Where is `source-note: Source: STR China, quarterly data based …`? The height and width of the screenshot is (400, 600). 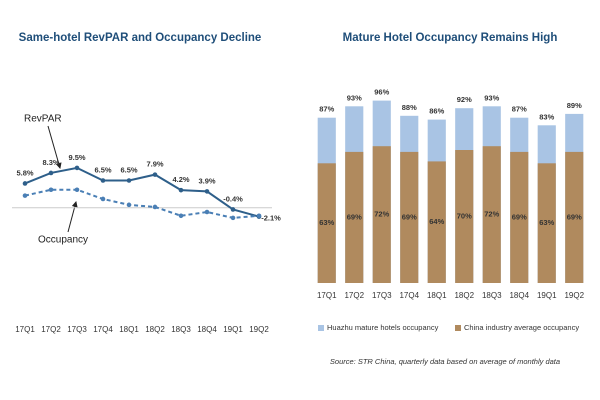 source-note: Source: STR China, quarterly data based … is located at coordinates (445, 361).